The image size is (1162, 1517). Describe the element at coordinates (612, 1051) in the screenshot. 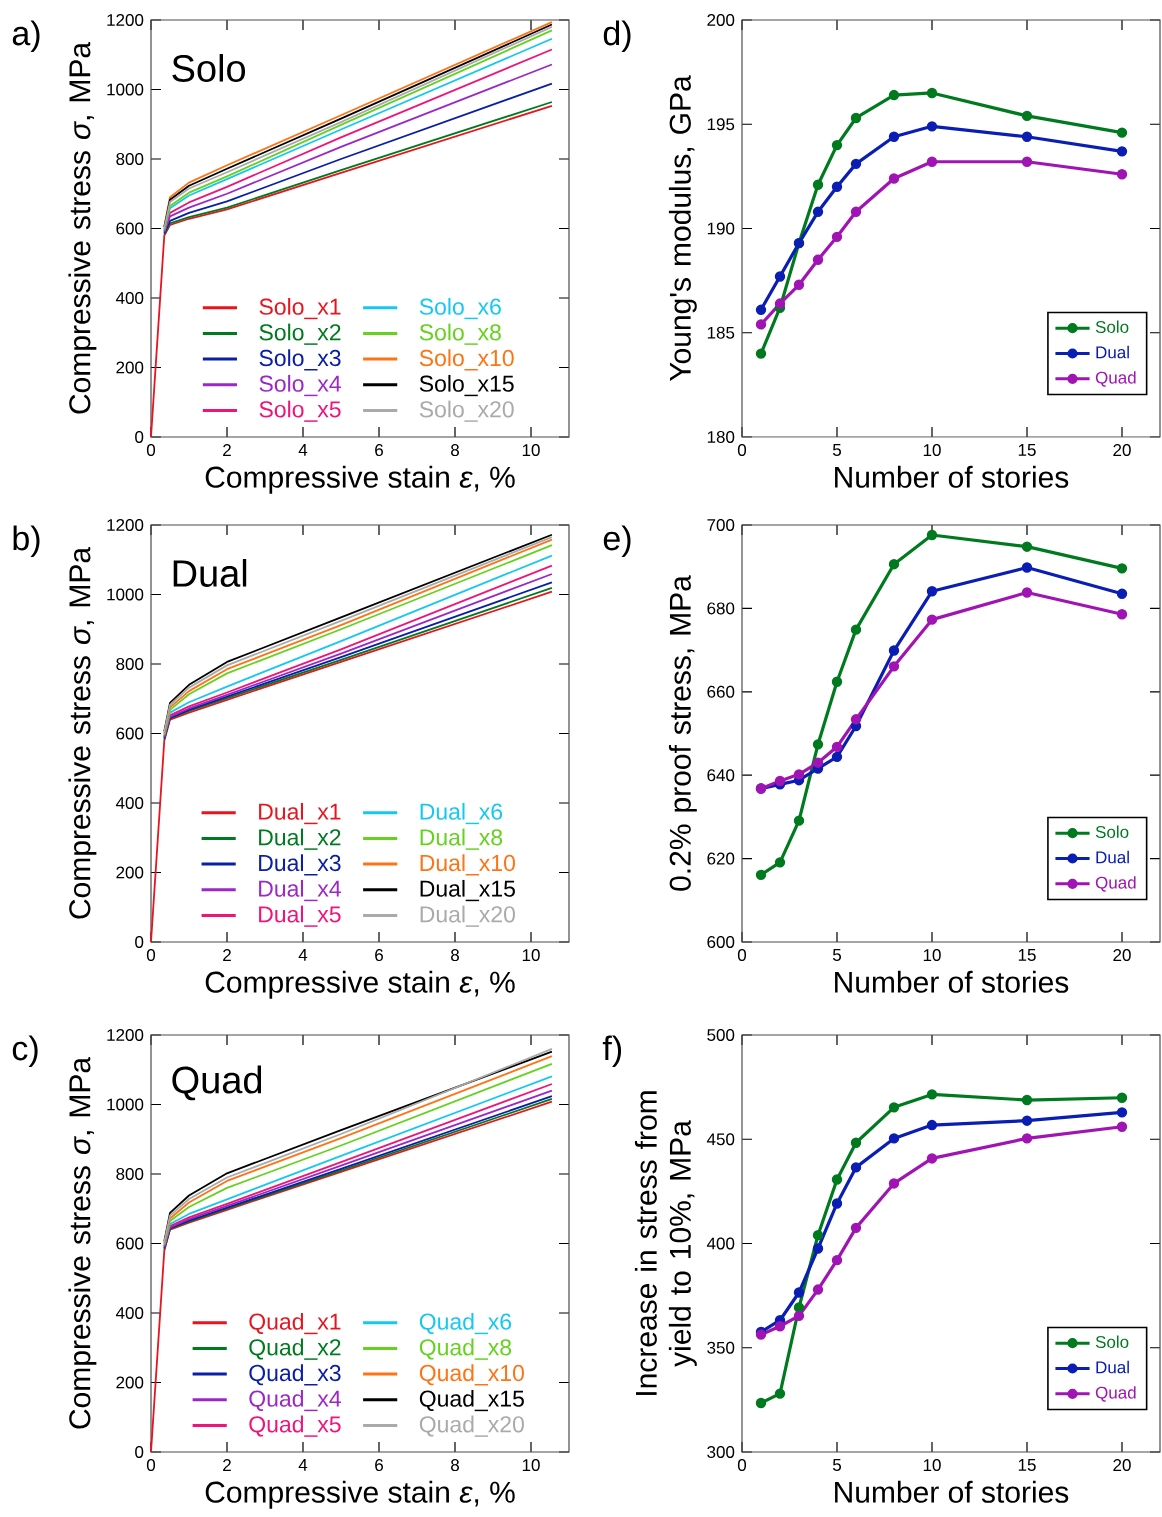

I see `text: f)` at that location.